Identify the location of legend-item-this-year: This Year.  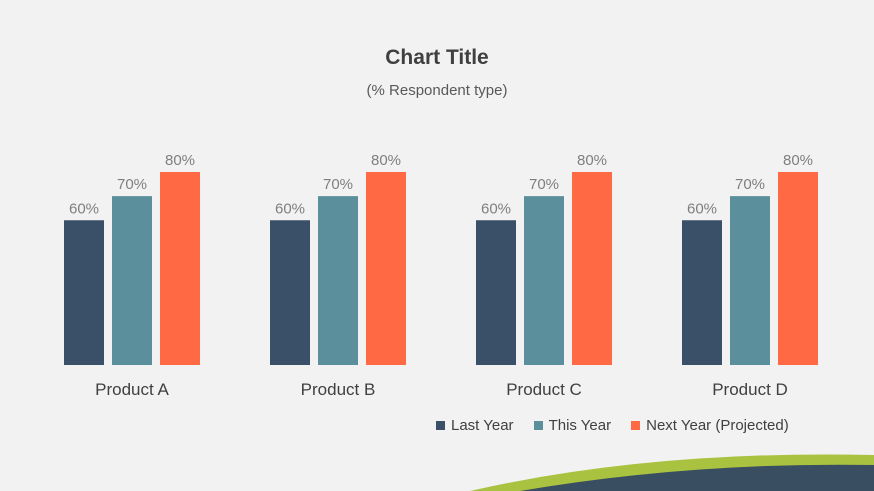
(572, 425).